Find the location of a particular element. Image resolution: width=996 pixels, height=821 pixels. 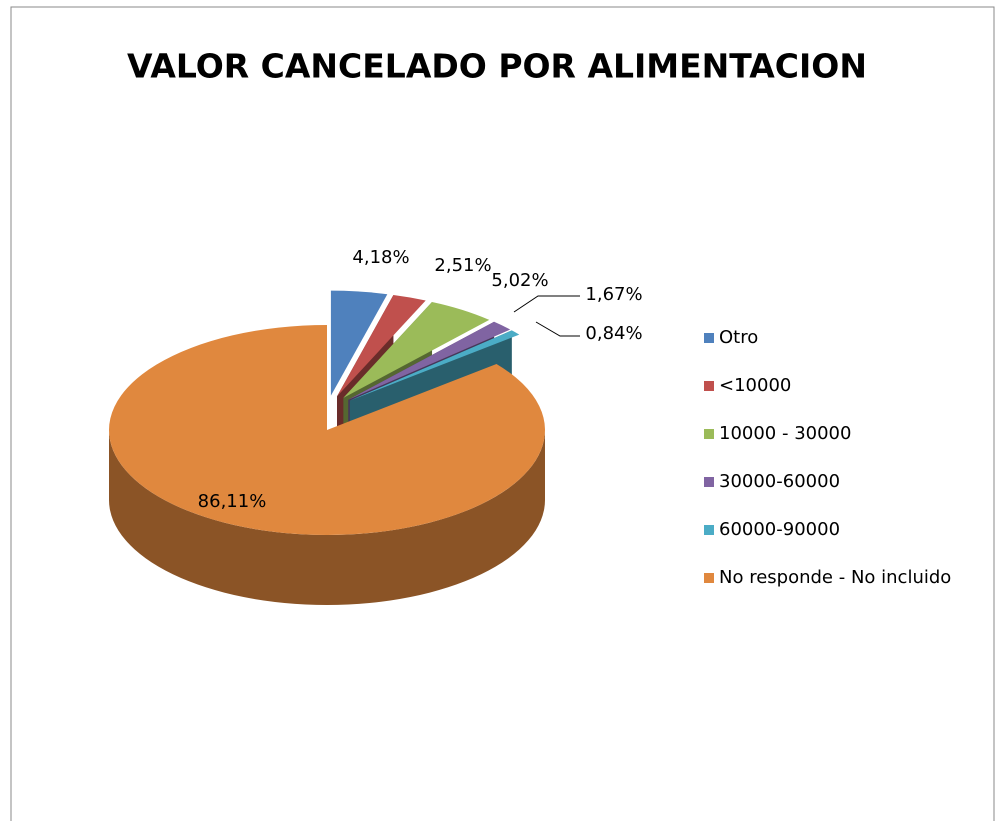

legend-label: 60000-90000 is located at coordinates (779, 529).